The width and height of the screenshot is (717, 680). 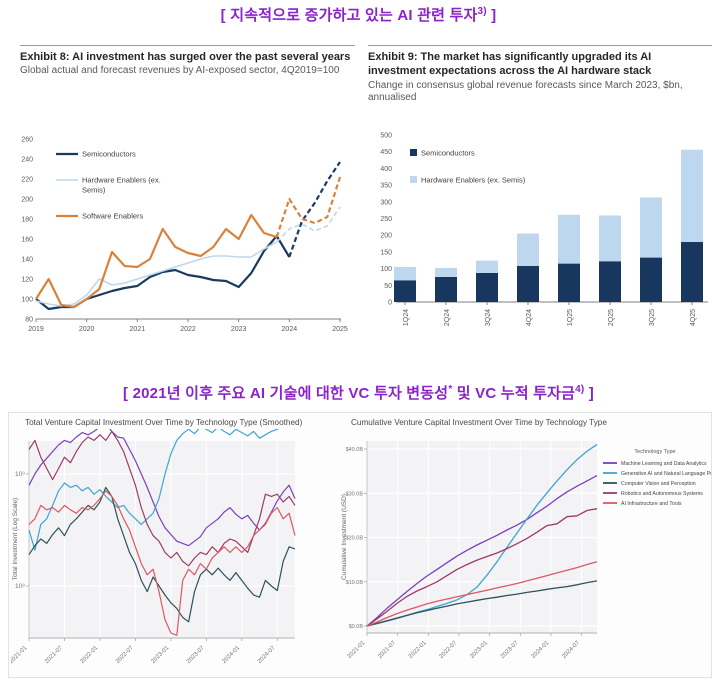 What do you see at coordinates (386, 169) in the screenshot?
I see `svg-text: 400` at bounding box center [386, 169].